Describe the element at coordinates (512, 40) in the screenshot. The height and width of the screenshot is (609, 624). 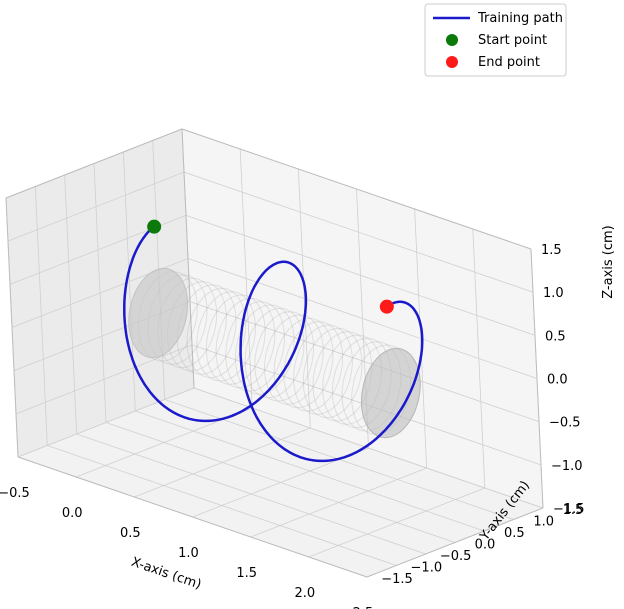
I see `legend-label-start-point: Start point` at that location.